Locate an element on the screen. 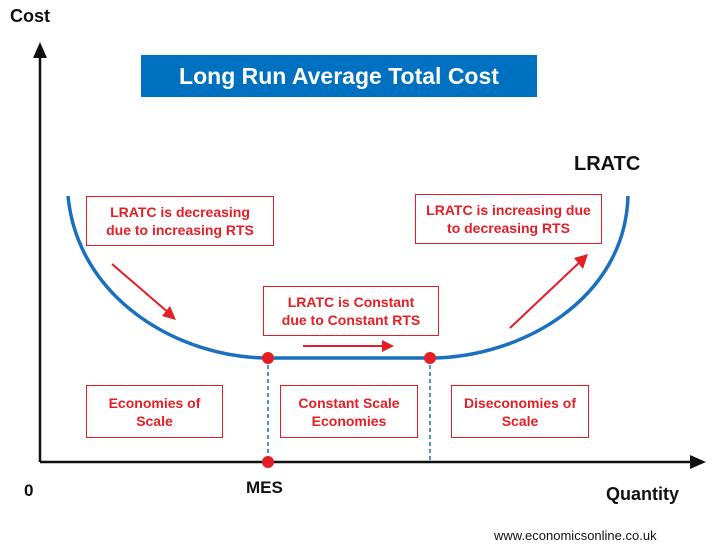  mes-label: MES is located at coordinates (264, 487).